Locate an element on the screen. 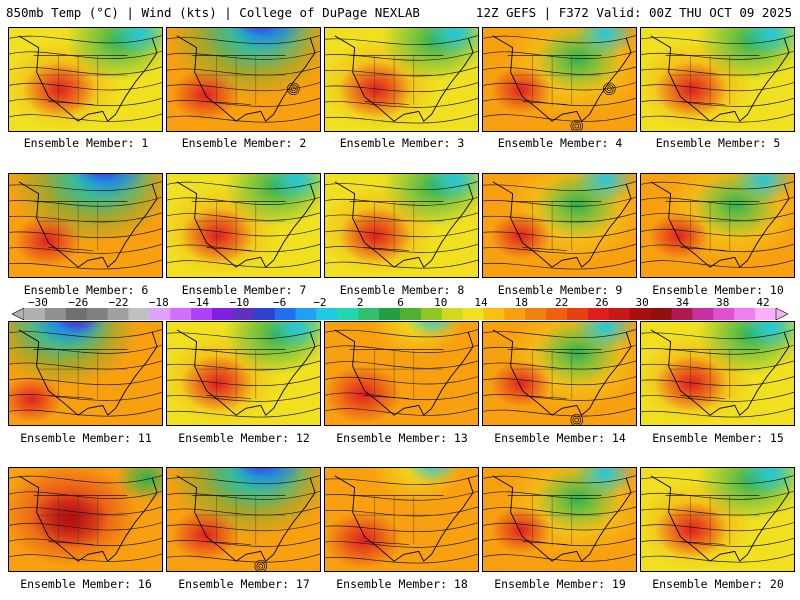 The image size is (800, 600). colorbar-tick-label: −6 is located at coordinates (280, 302).